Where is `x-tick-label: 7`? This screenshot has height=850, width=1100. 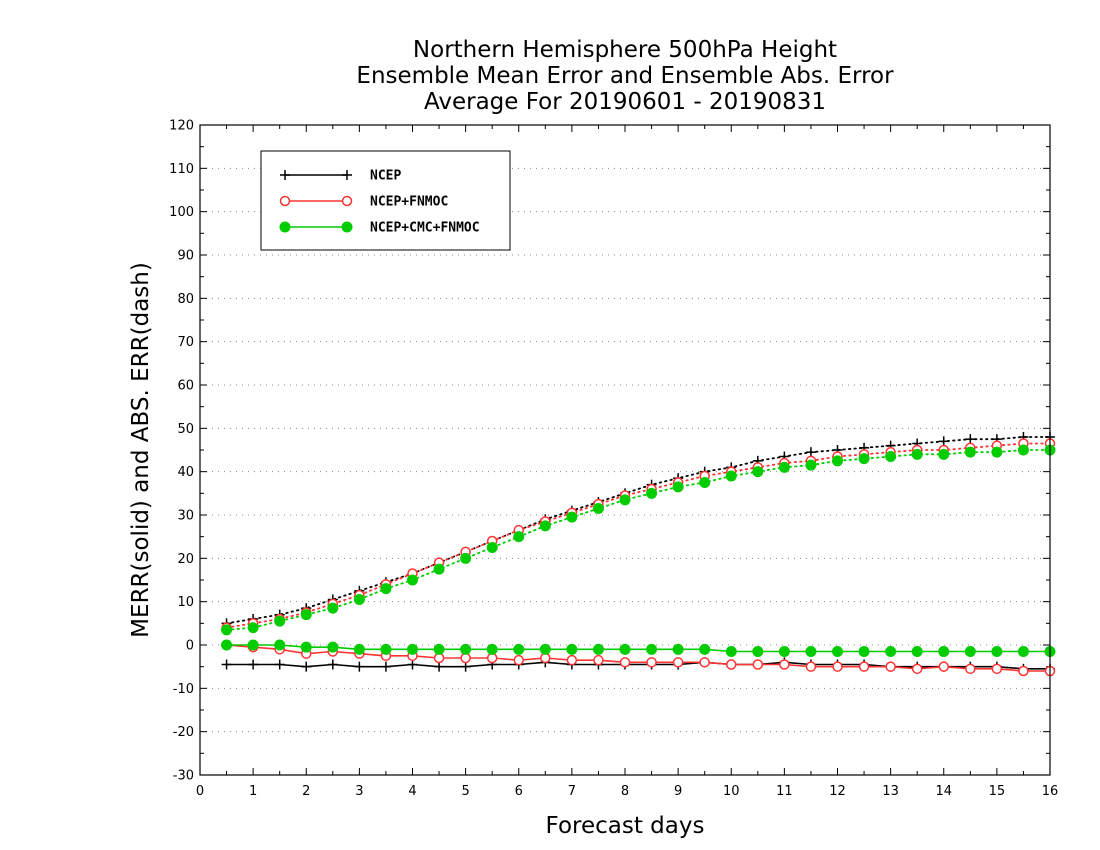
x-tick-label: 7 is located at coordinates (572, 791).